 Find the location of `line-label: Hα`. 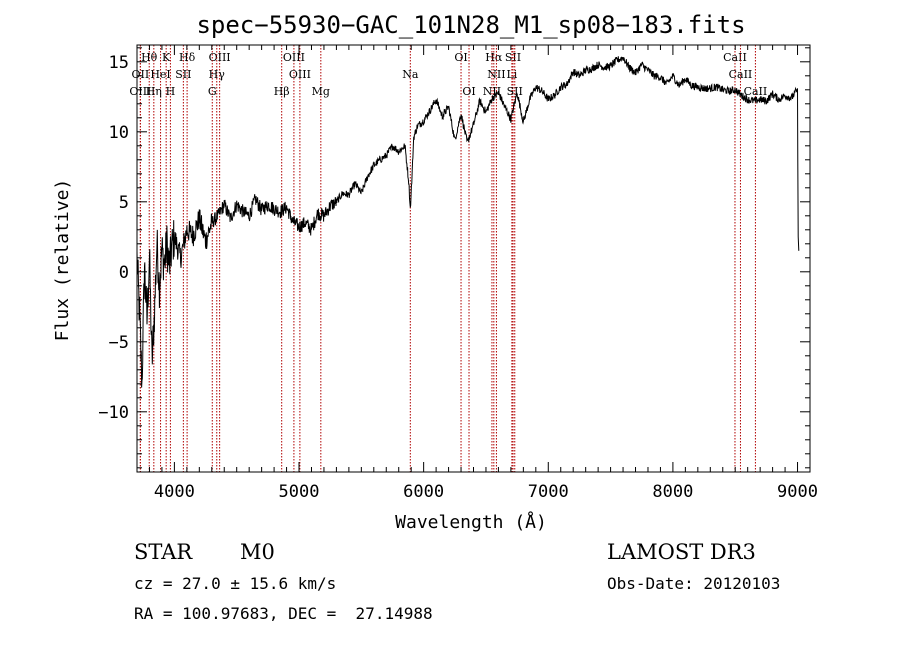

line-label: Hα is located at coordinates (494, 57).